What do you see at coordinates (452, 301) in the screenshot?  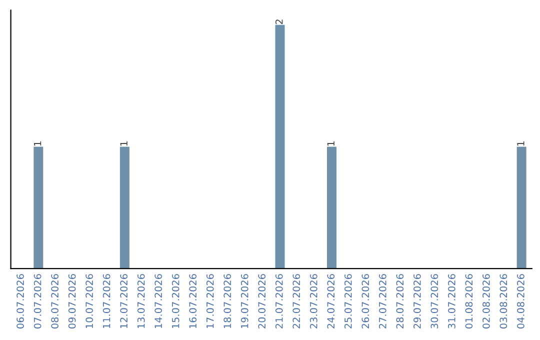 I see `x-tick-label: 31.07.2026` at bounding box center [452, 301].